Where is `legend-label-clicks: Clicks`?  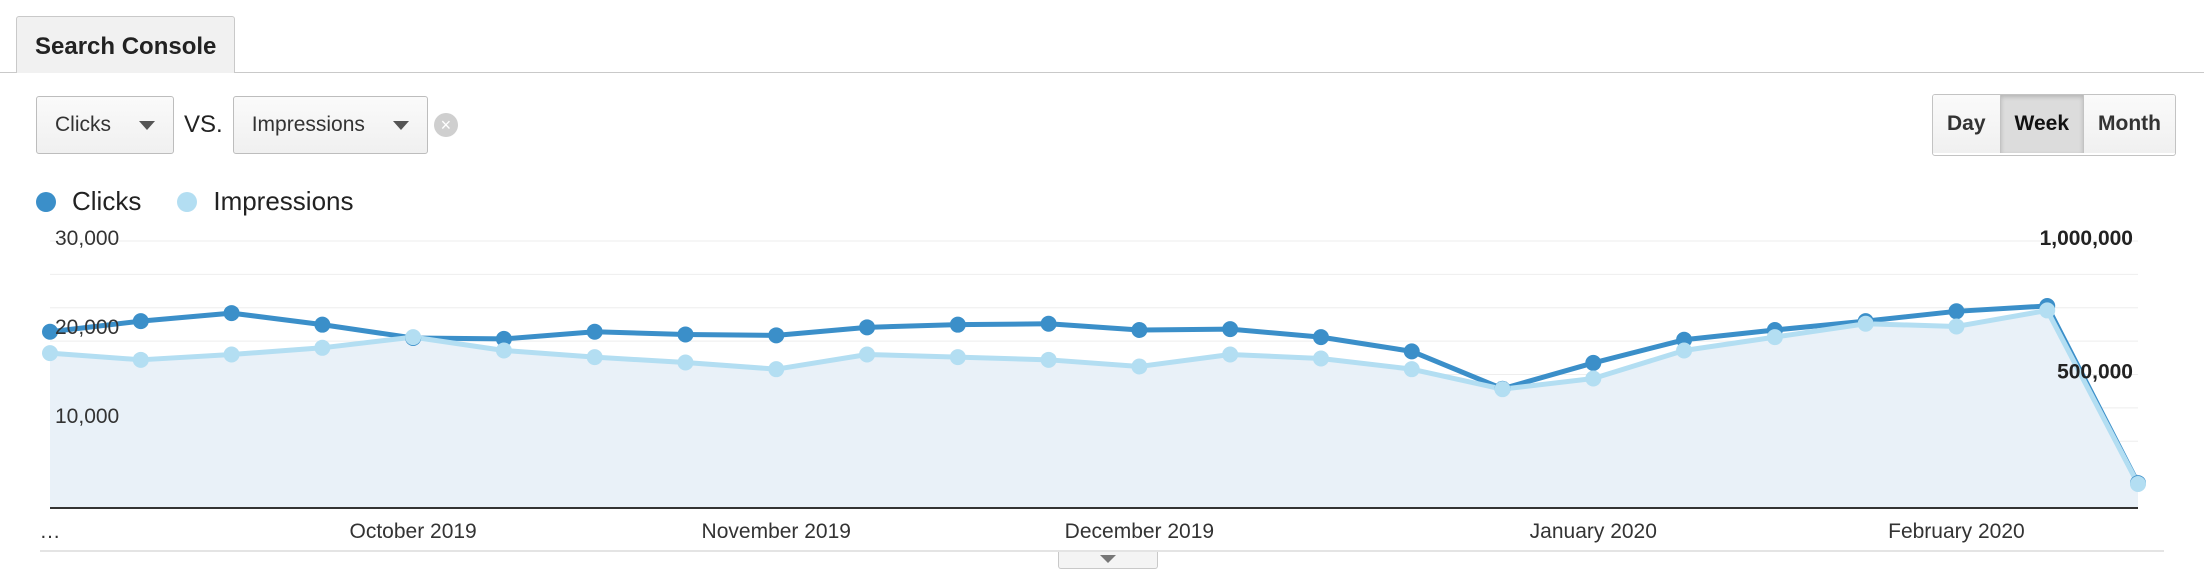
legend-label-clicks: Clicks is located at coordinates (107, 201).